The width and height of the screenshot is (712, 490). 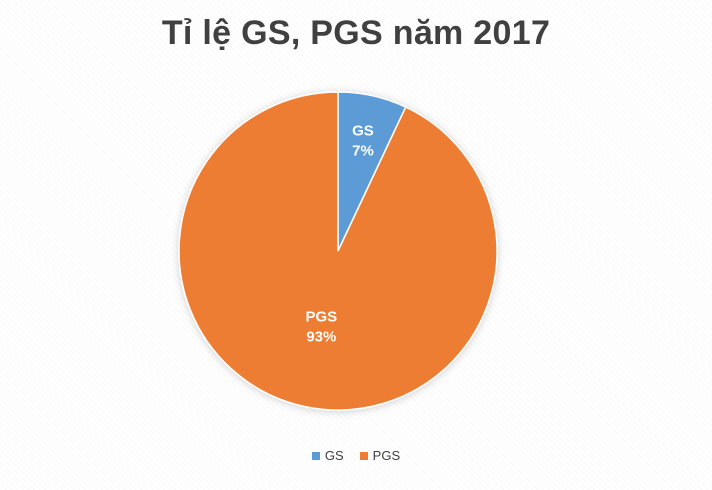 I want to click on legend-item-pgs: PGS, so click(x=380, y=455).